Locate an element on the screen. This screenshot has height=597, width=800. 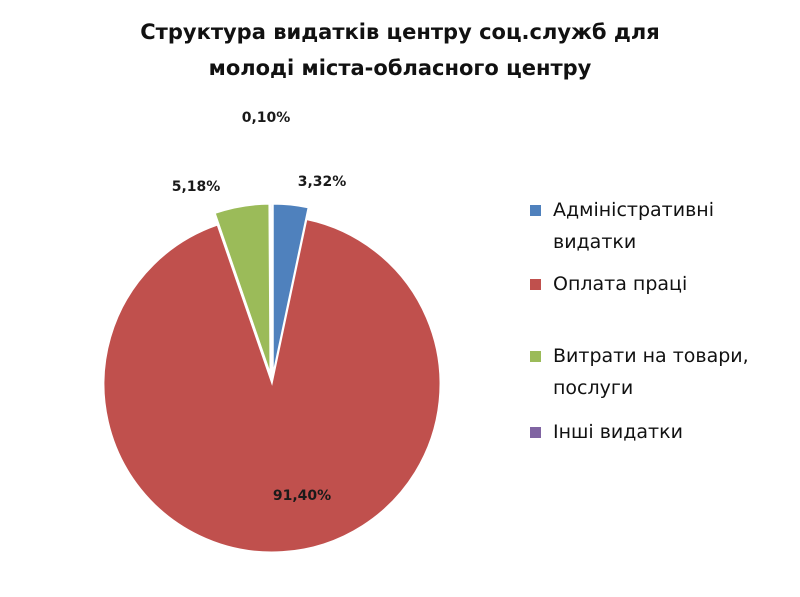
chart-title-line-1: Структура видатків центру соц.служб для is located at coordinates (400, 32).